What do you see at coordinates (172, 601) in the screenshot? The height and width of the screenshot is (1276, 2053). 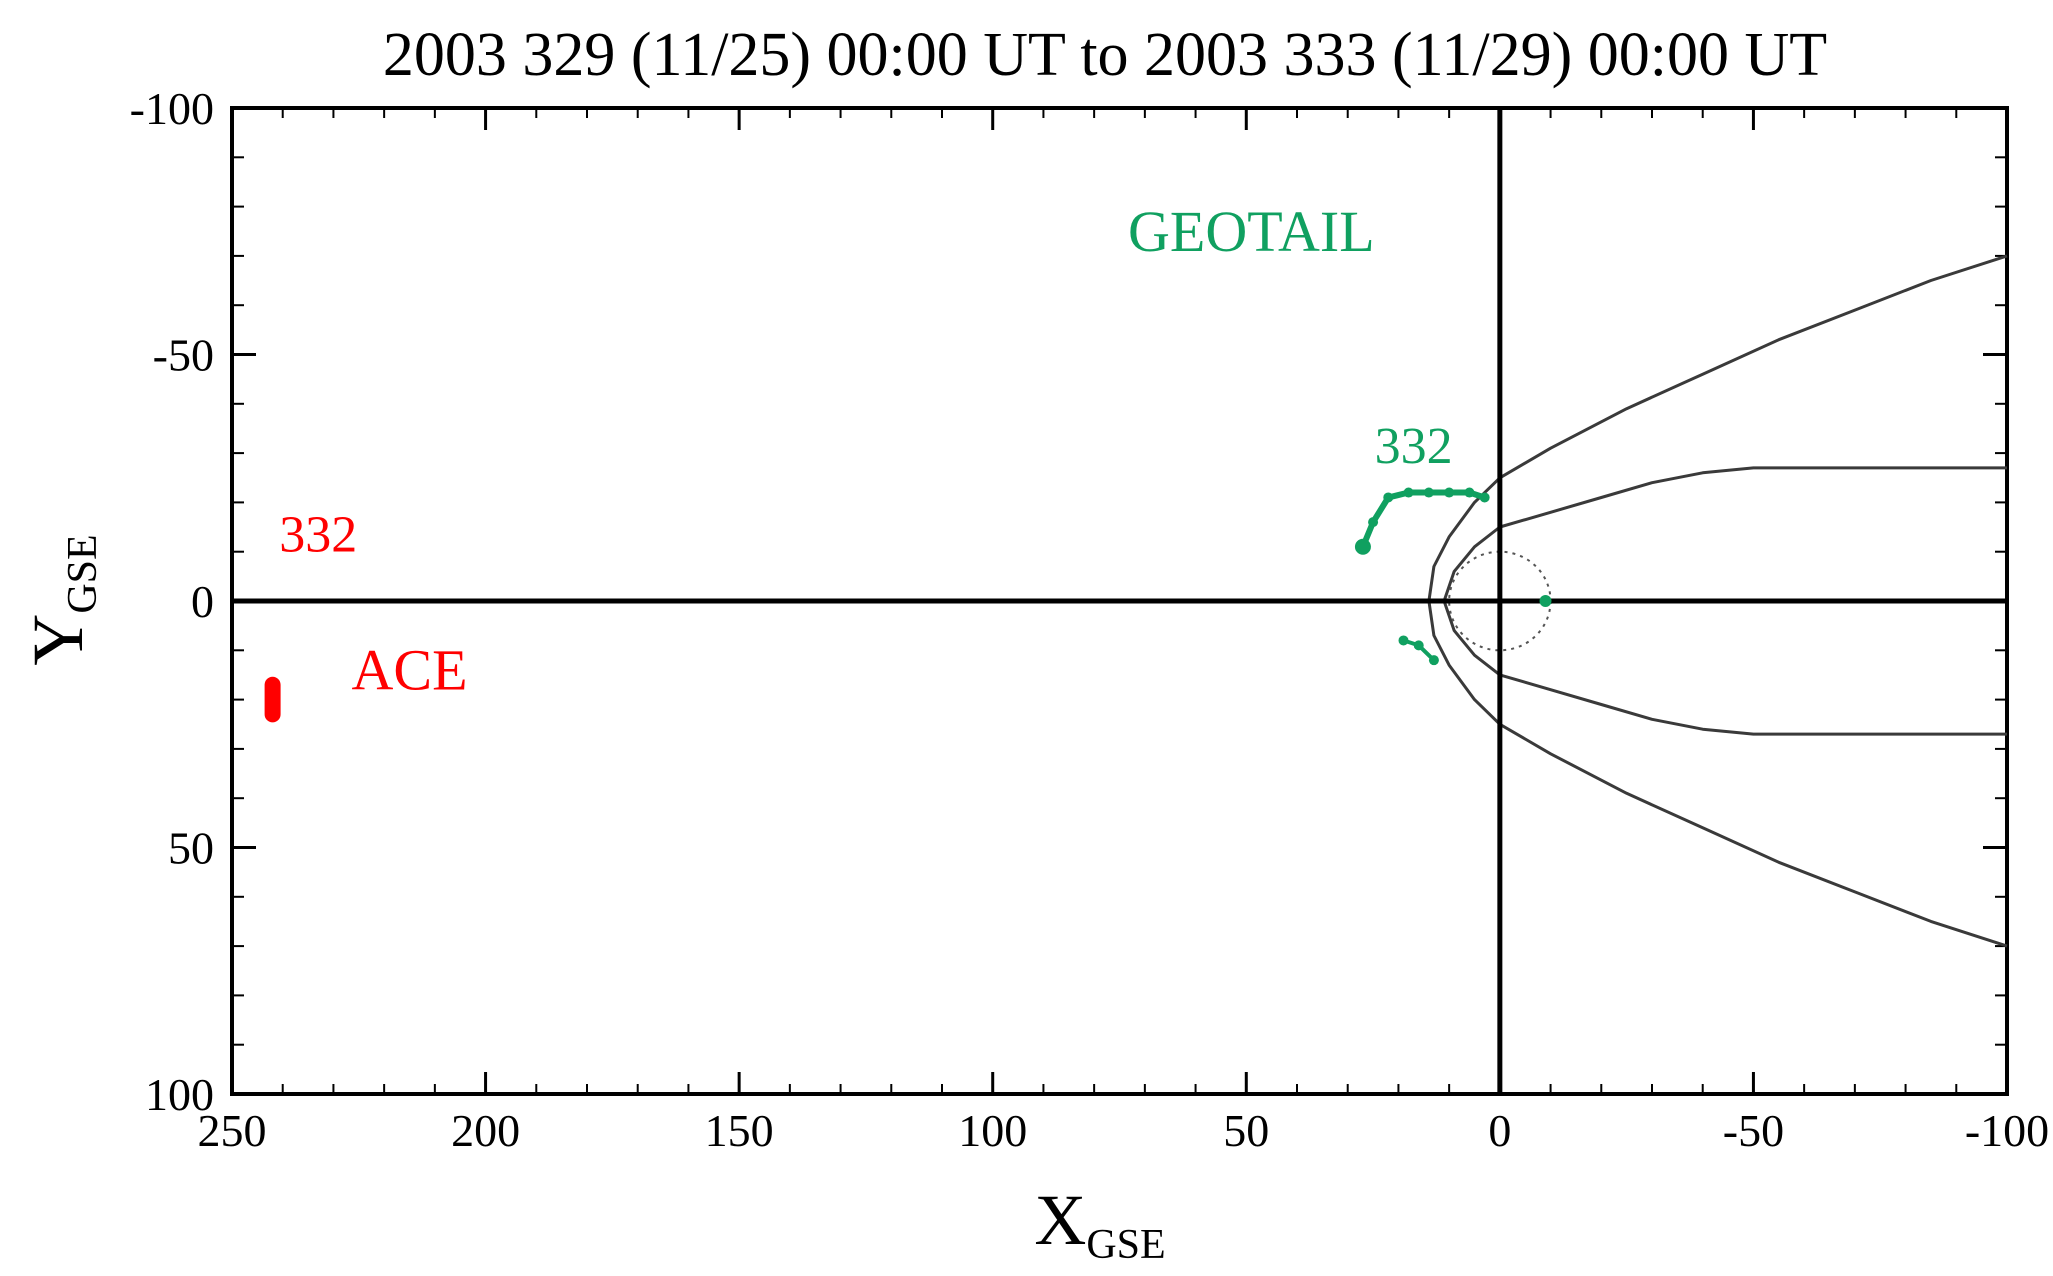 I see `y-tick-labels: -100 -50 0 50 100` at bounding box center [172, 601].